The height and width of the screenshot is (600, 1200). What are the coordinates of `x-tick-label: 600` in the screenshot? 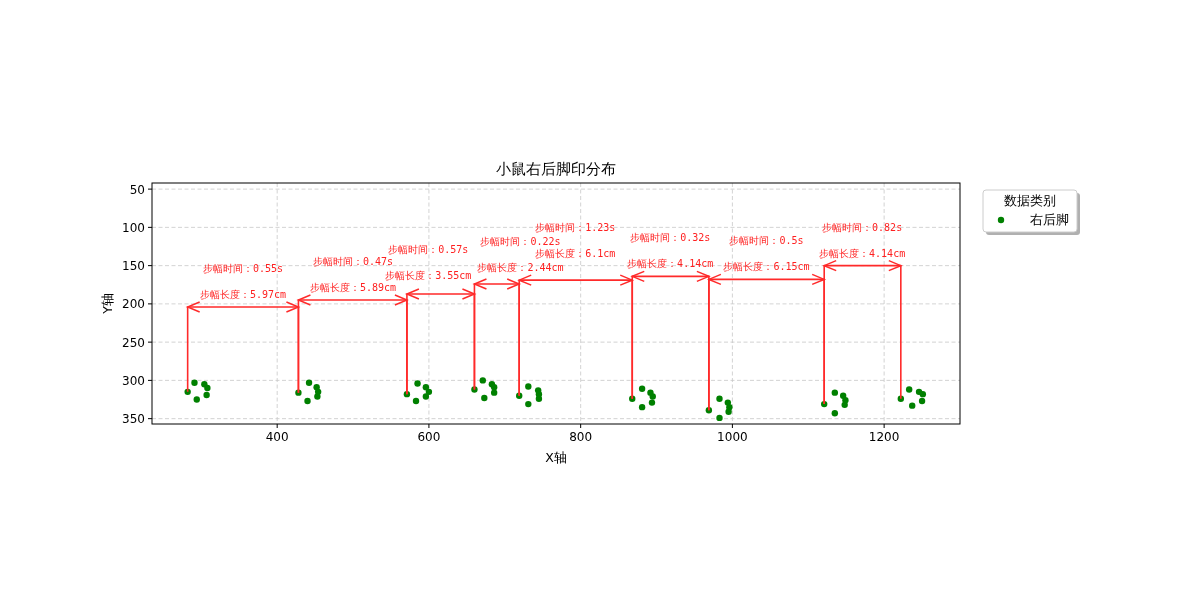 It's located at (429, 437).